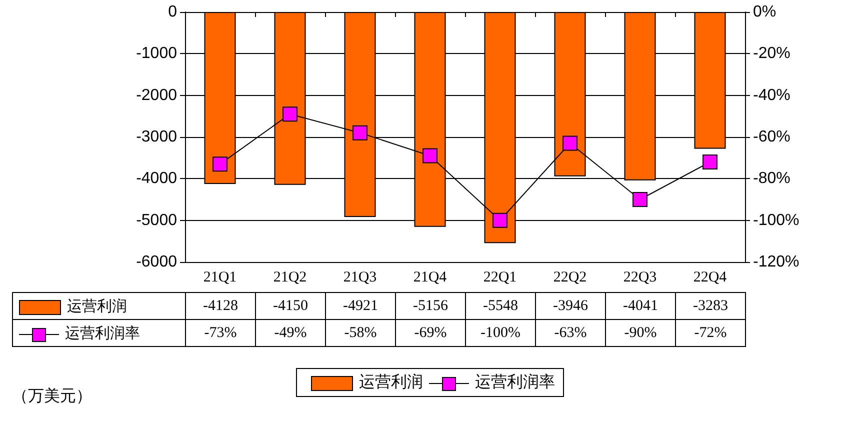  Describe the element at coordinates (571, 333) in the screenshot. I see `data-label: -63%` at that location.